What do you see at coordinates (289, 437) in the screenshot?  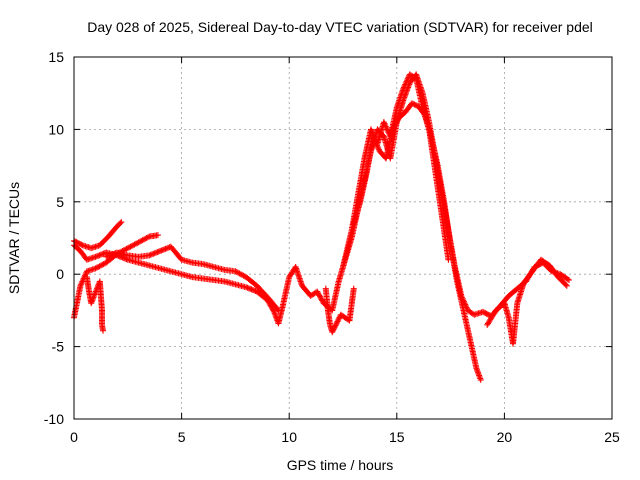 I see `x-tick-label: 10` at bounding box center [289, 437].